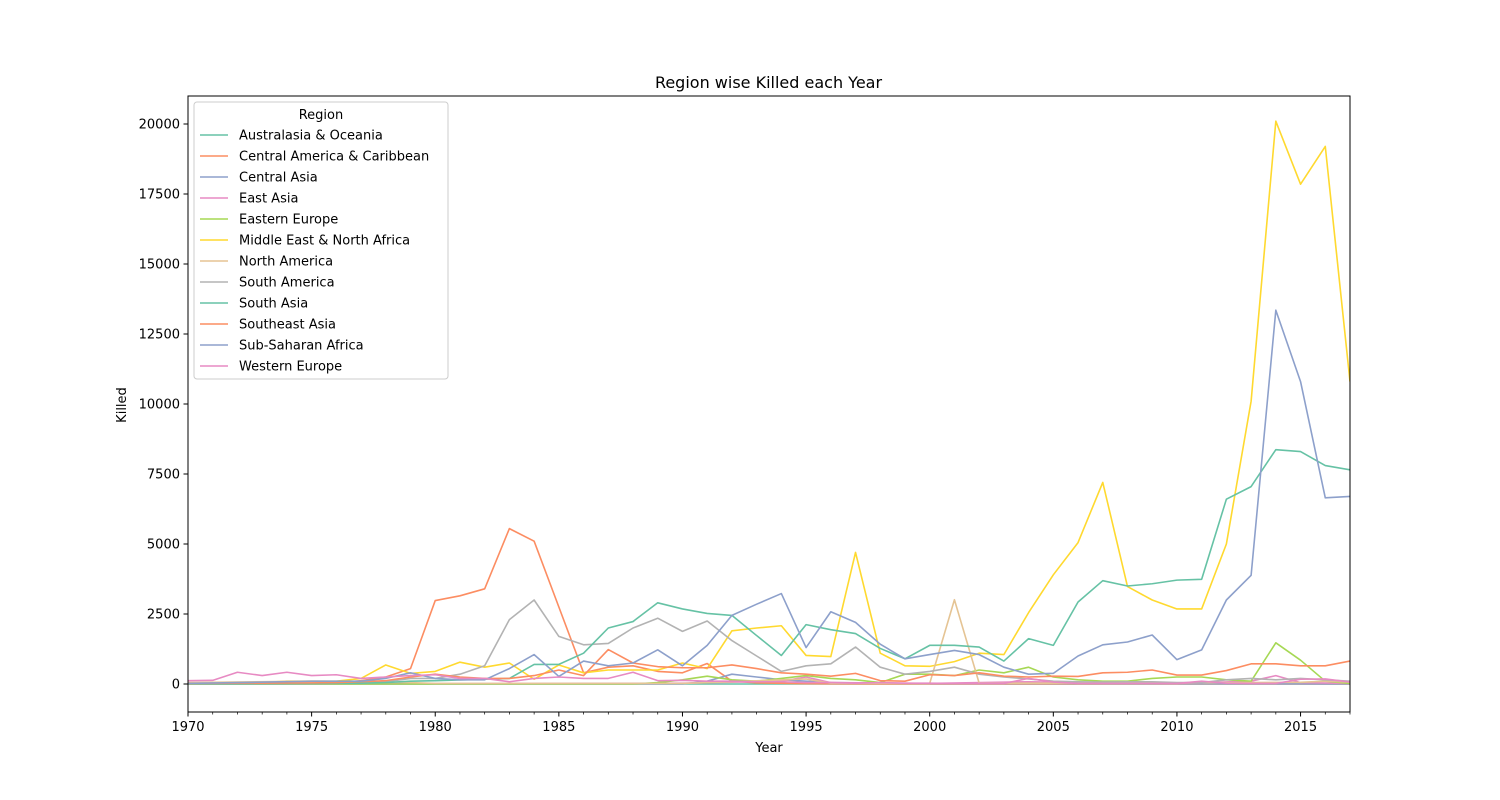 This screenshot has height=800, width=1500. What do you see at coordinates (187, 727) in the screenshot?
I see `x-tick-label: 1970` at bounding box center [187, 727].